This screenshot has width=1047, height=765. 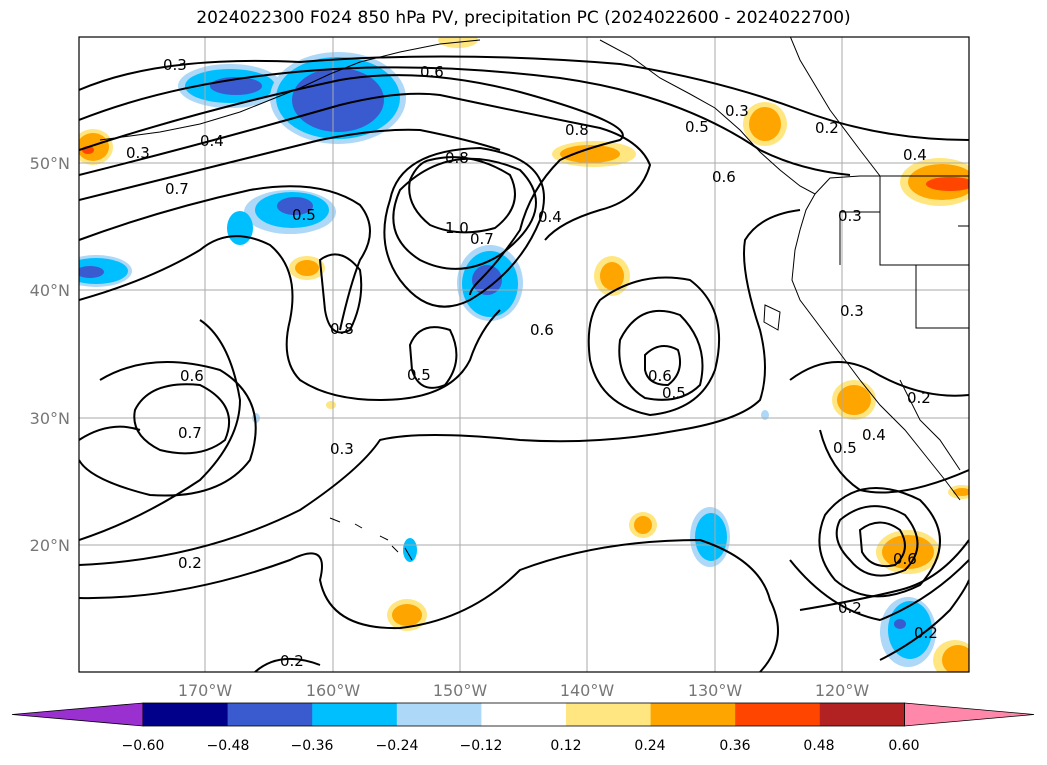 I want to click on lon-tick-labels: 170°W 160°W 150°W 140°W 130°W 120°W, so click(x=524, y=690).